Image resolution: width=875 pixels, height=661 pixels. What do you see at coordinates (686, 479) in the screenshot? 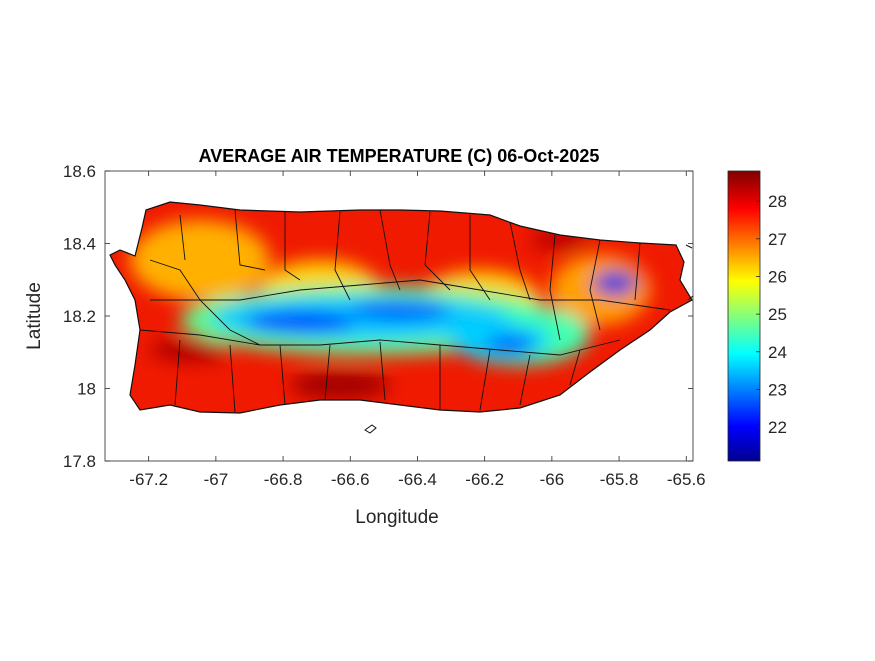
I see `x-tick-label: -65.6` at bounding box center [686, 479].